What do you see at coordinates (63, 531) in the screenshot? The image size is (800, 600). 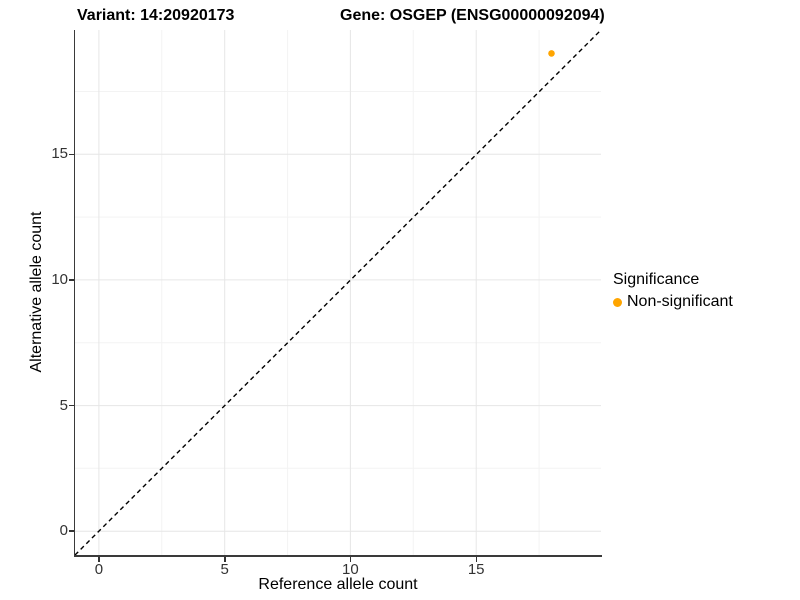 I see `y-tick-label-0: 0` at bounding box center [63, 531].